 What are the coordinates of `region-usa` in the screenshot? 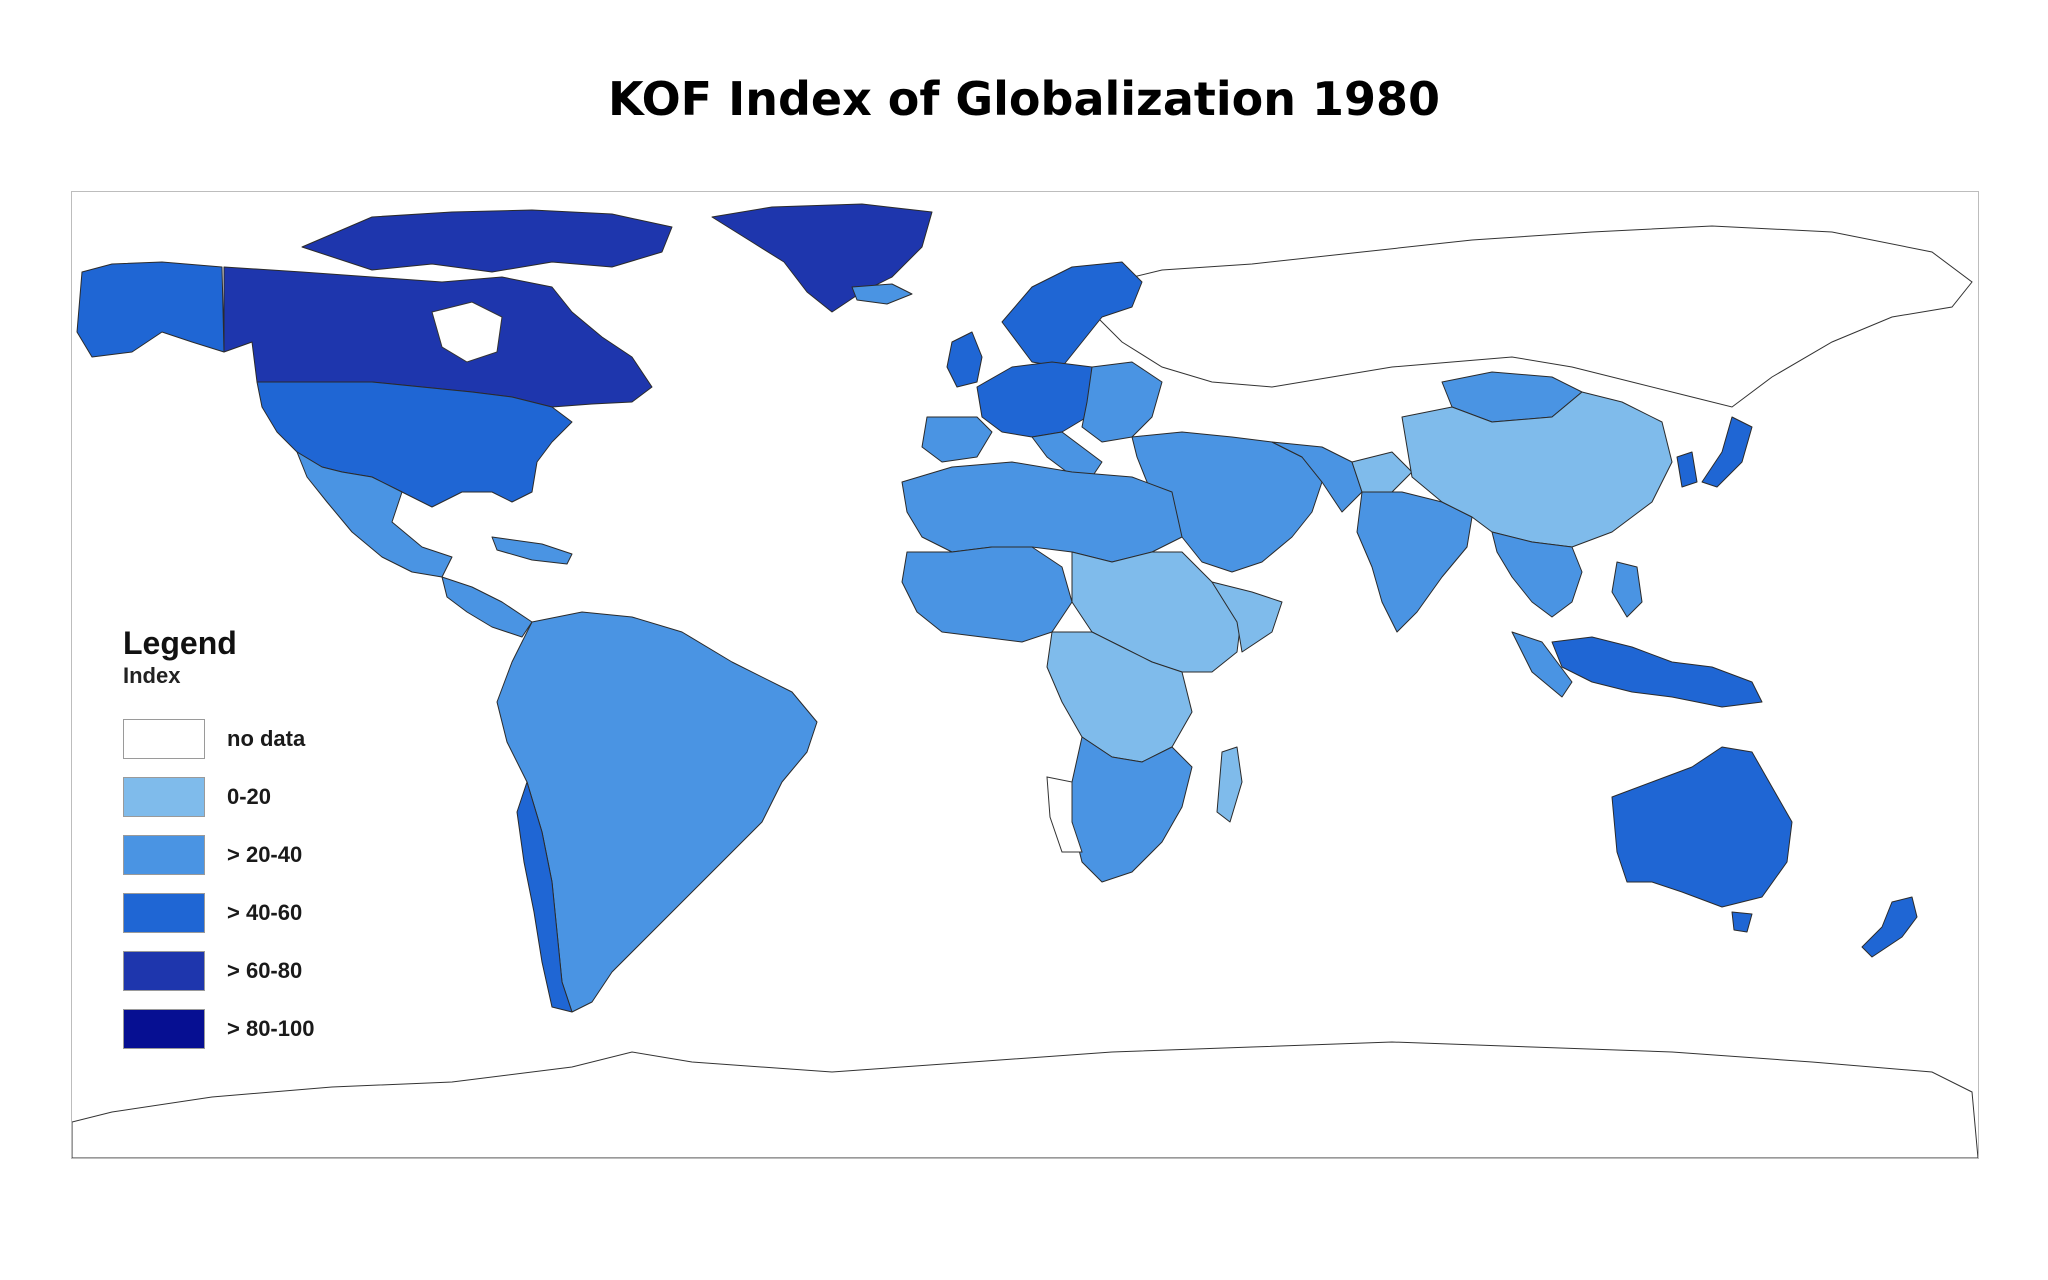 It's located at (414, 444).